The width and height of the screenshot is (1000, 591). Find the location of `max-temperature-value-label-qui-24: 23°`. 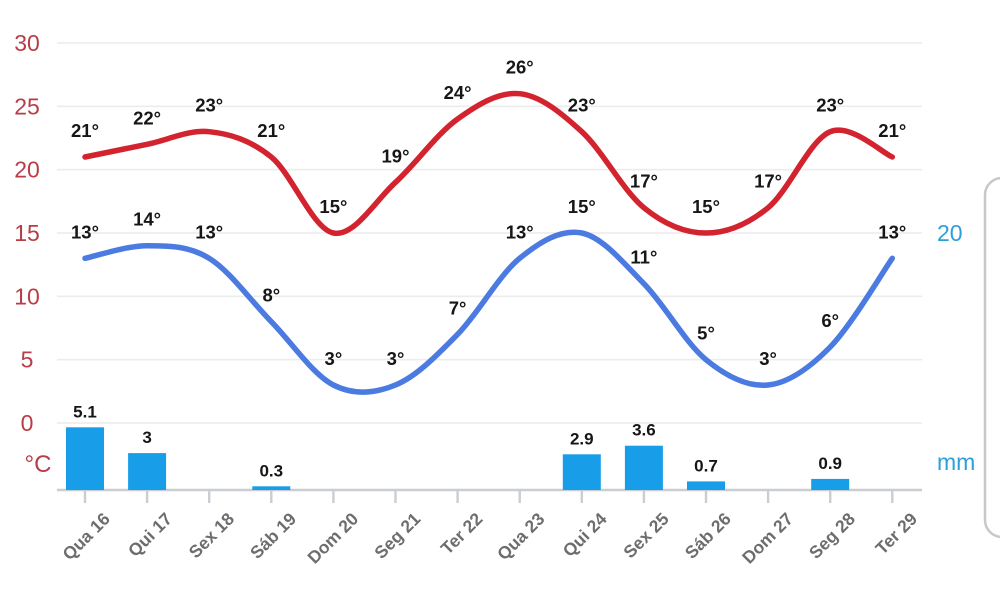

max-temperature-value-label-qui-24: 23° is located at coordinates (582, 105).